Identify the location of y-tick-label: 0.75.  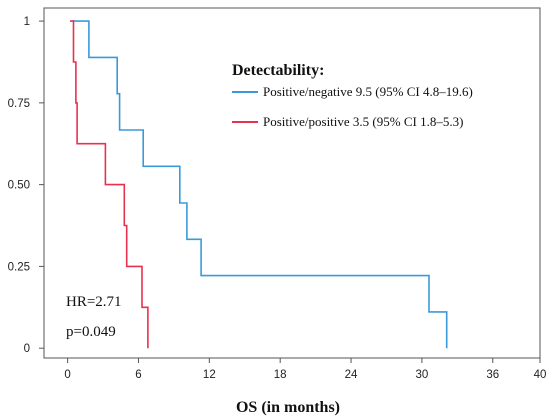
(19, 104).